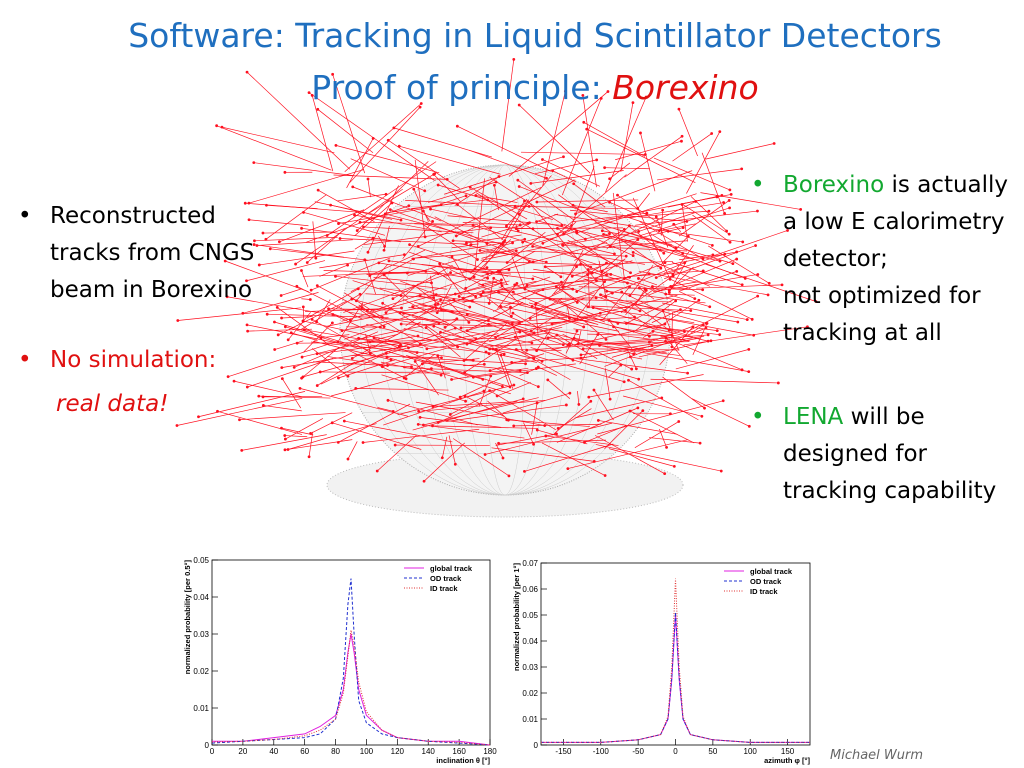 The height and width of the screenshot is (768, 1024). Describe the element at coordinates (242, 751) in the screenshot. I see `x-tick-label: 20` at that location.